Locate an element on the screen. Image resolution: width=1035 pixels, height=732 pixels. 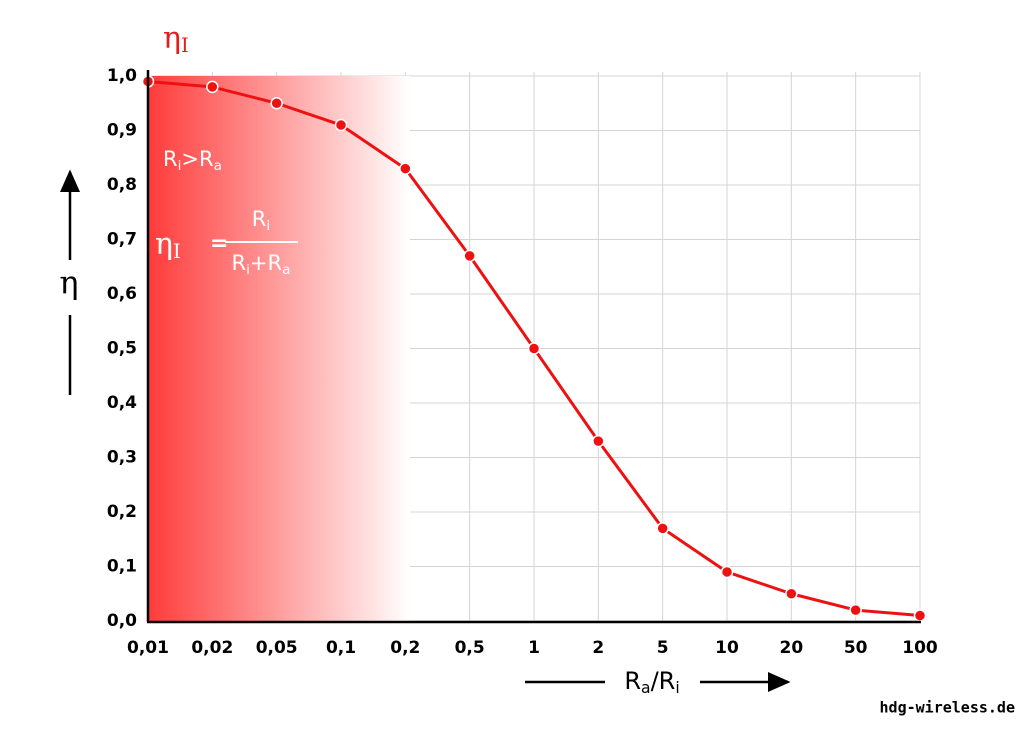
x-tick-label: 5 is located at coordinates (663, 648).